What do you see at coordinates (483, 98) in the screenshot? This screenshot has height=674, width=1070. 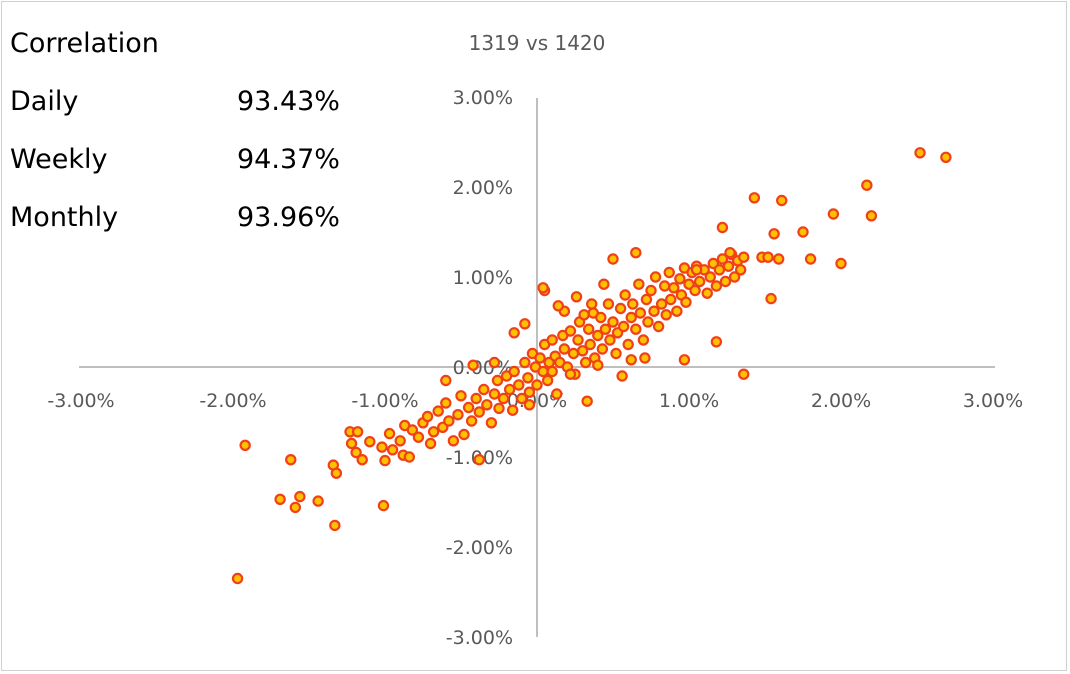 I see `y-tick-label: 3.00%` at bounding box center [483, 98].